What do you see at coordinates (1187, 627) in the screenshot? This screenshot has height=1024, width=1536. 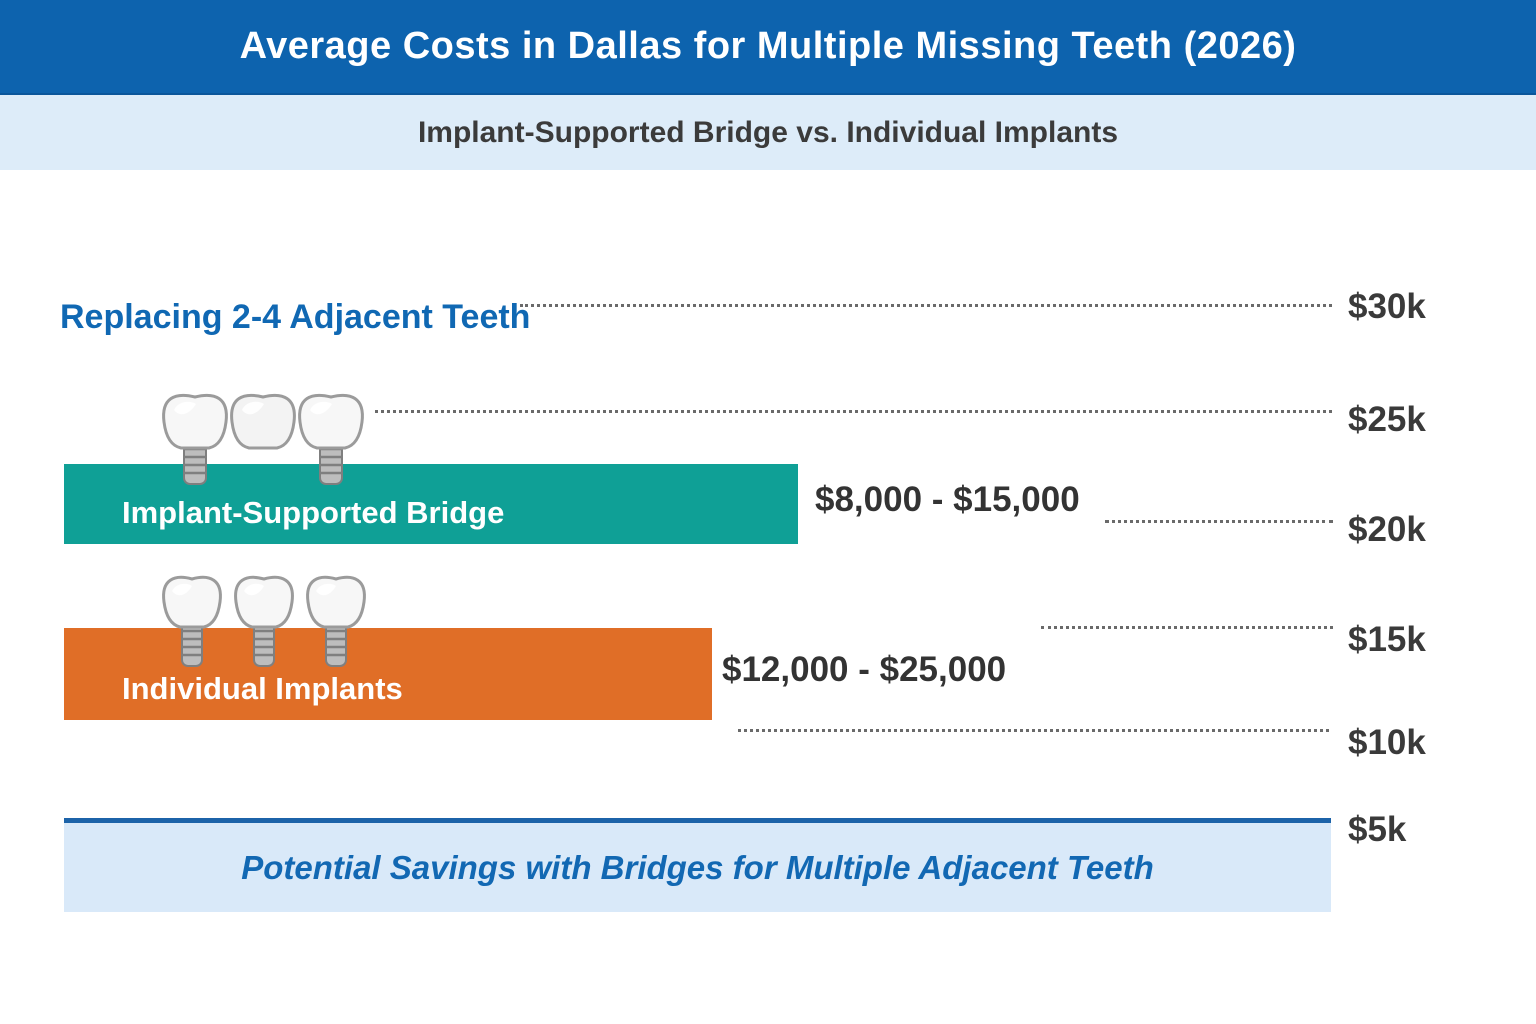 I see `gridline-15k` at bounding box center [1187, 627].